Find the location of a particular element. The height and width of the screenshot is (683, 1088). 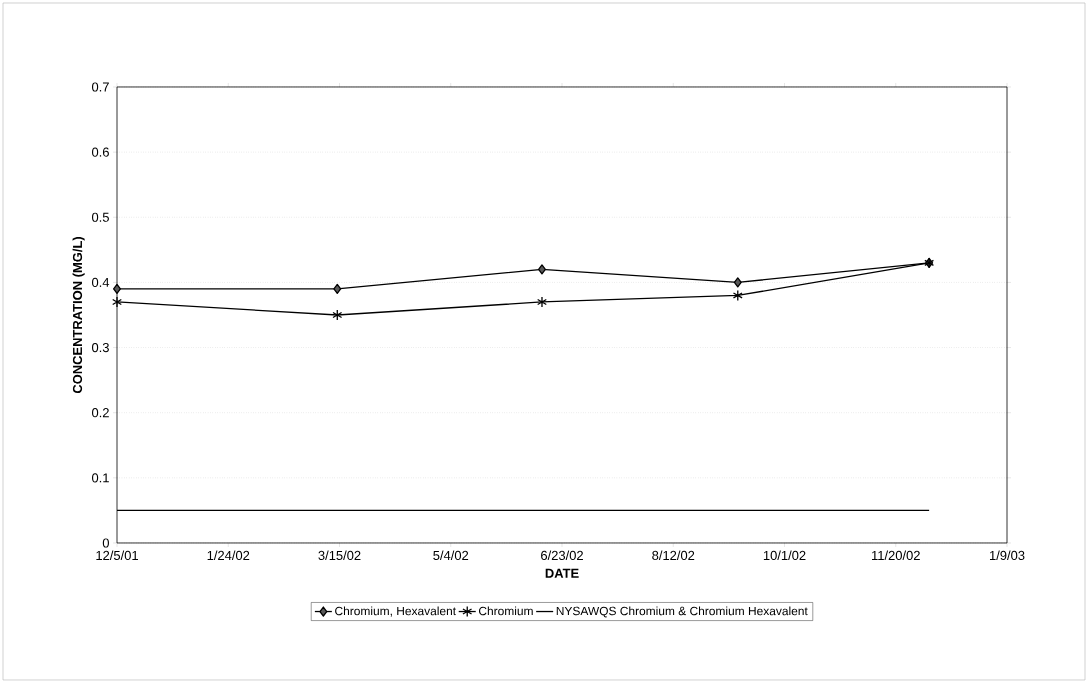

y-tick-label: 0.3 is located at coordinates (100, 347).